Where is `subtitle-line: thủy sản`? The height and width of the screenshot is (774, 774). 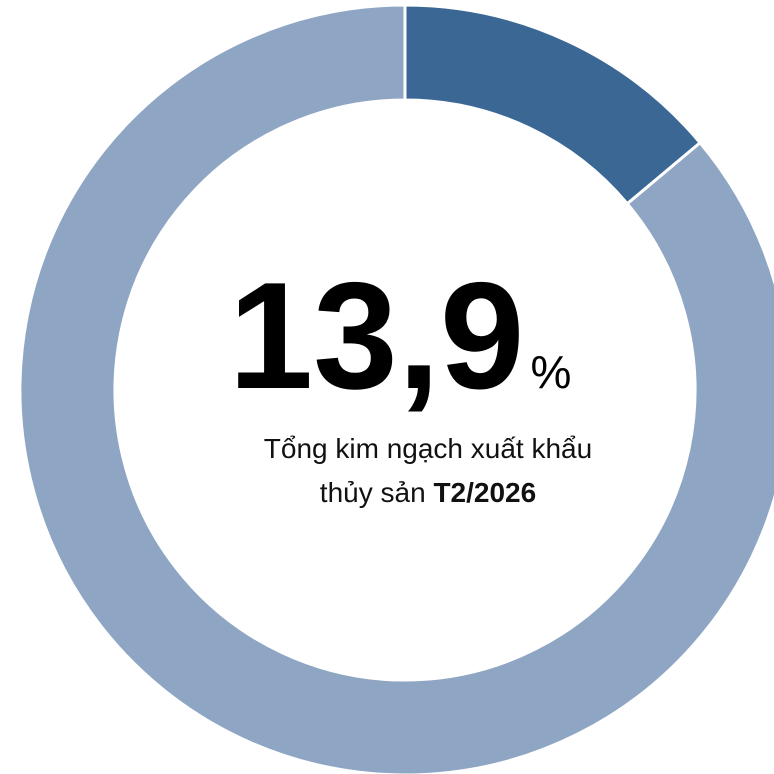 subtitle-line: thủy sản is located at coordinates (373, 492).